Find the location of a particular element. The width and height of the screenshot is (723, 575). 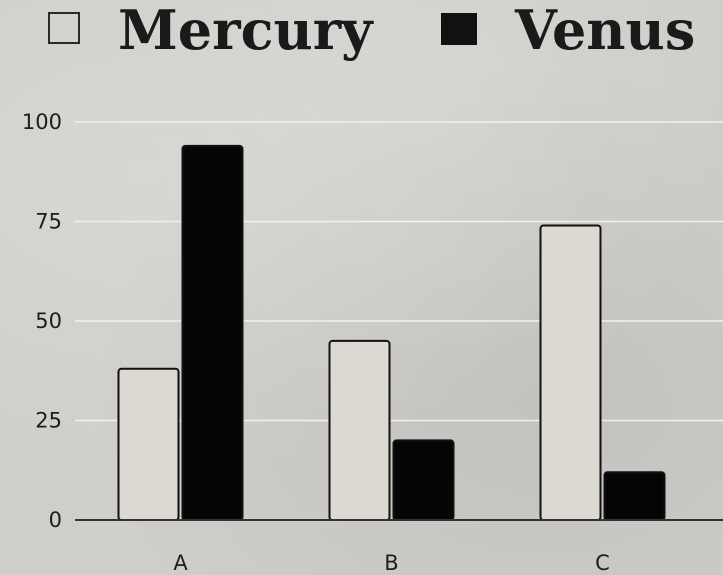

bar-mercury-c is located at coordinates (570, 372).